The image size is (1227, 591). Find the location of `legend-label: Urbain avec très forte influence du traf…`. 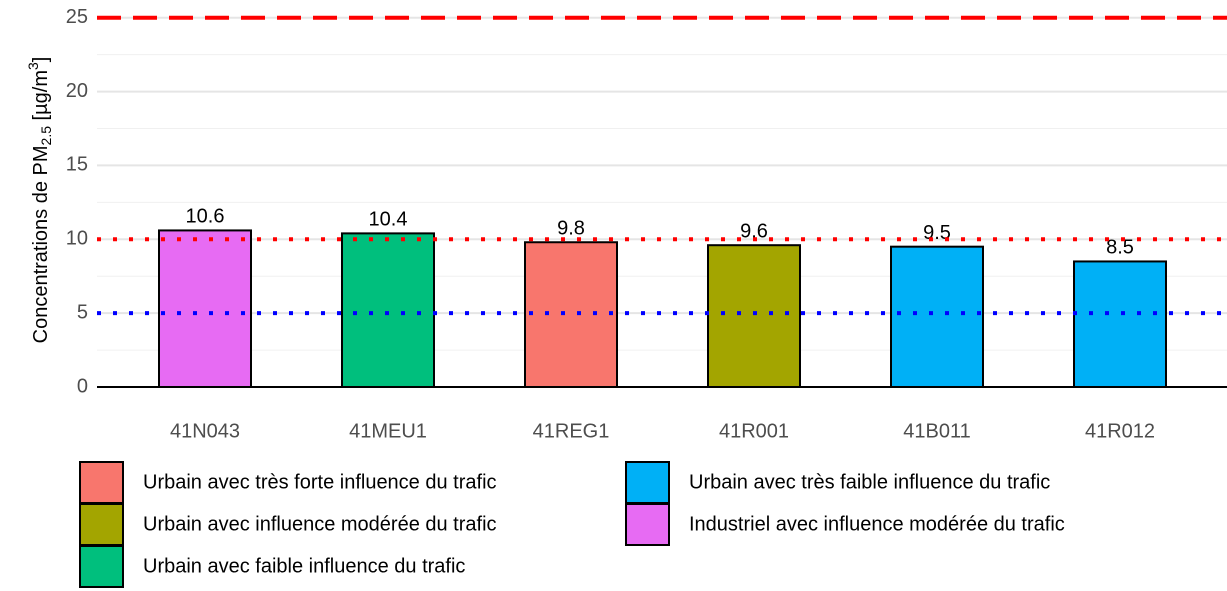

legend-label: Urbain avec très forte influence du traf… is located at coordinates (320, 482).